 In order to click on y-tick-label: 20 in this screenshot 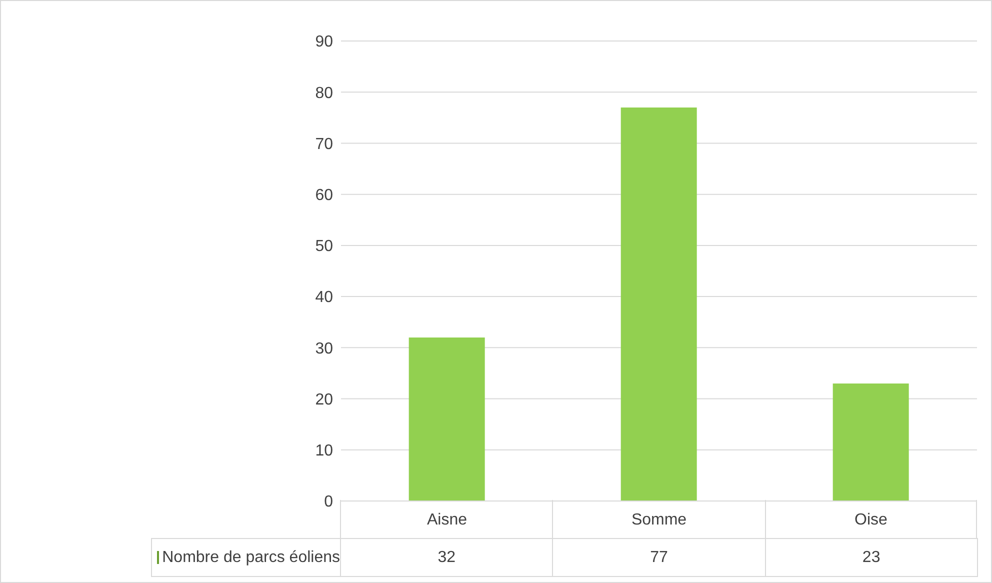, I will do `click(324, 399)`.